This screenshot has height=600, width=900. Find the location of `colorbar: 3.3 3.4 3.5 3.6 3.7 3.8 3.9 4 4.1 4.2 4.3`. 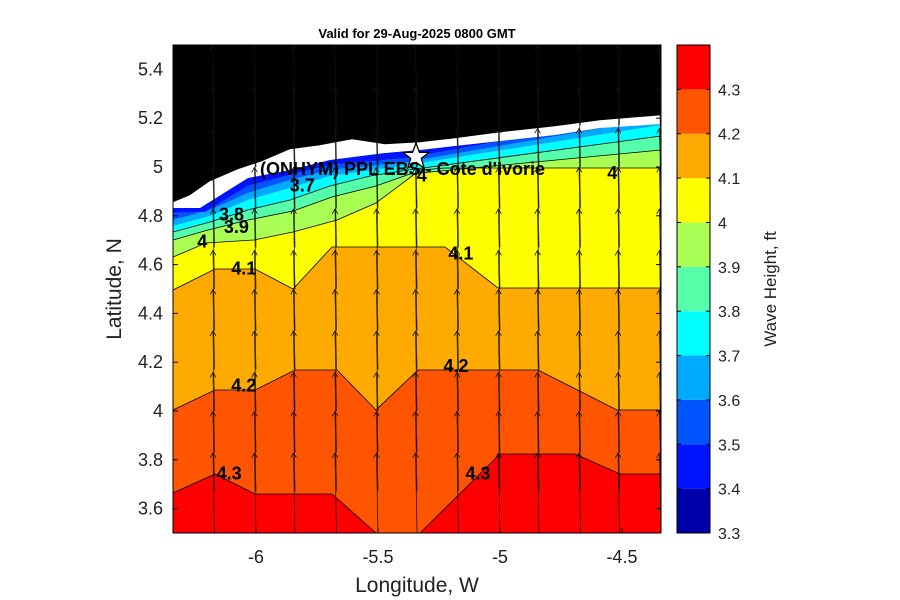

colorbar: 3.3 3.4 3.5 3.6 3.7 3.8 3.9 4 4.1 4.2 4.3 is located at coordinates (708, 294).